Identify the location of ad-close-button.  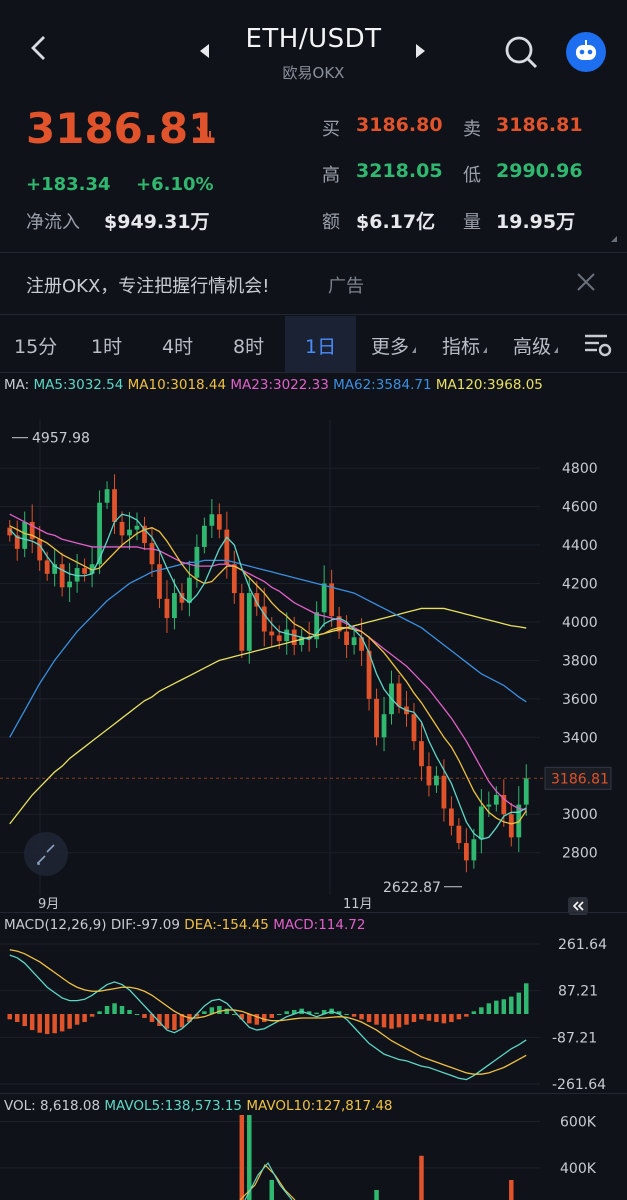
(586, 282).